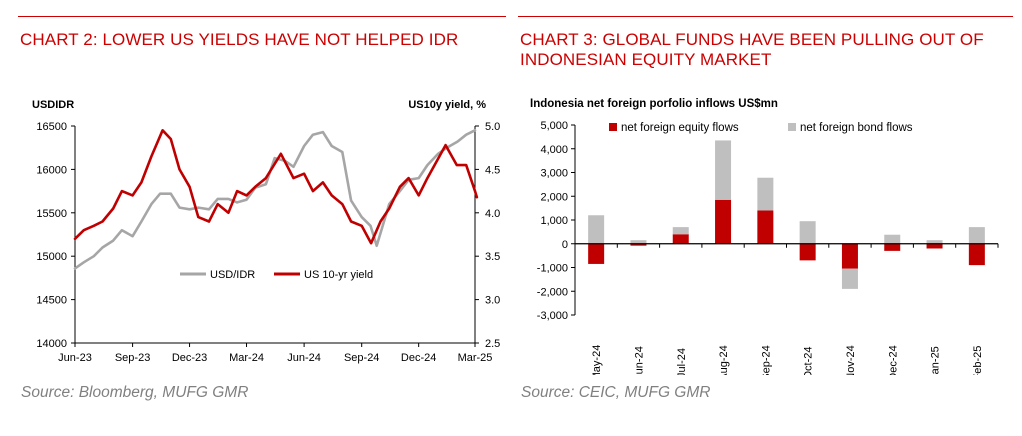 The image size is (1022, 436). What do you see at coordinates (51, 344) in the screenshot?
I see `left-y-tick-label: 14000` at bounding box center [51, 344].